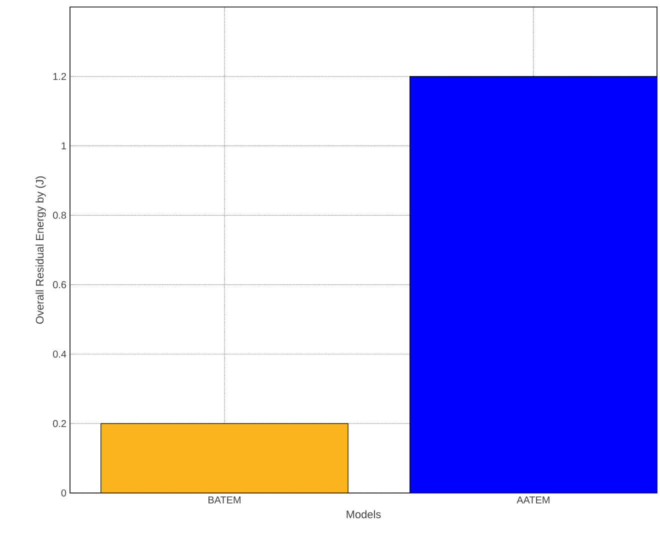 This screenshot has width=660, height=554. I want to click on y-tick-label: 0.8, so click(59, 215).